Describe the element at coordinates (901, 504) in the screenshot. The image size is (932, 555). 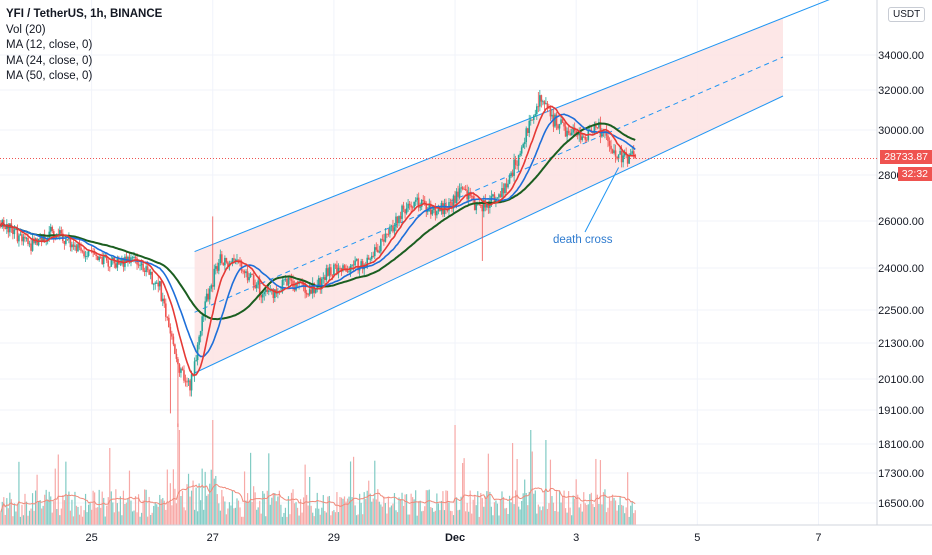
I see `price-tick-label: 16500.00` at that location.